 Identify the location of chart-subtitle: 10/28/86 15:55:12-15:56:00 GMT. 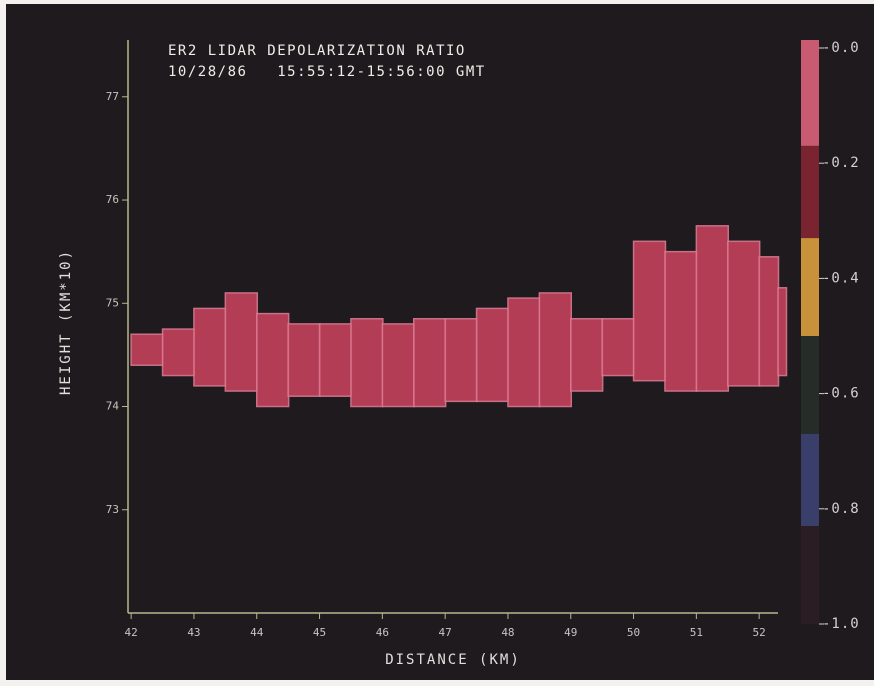
(327, 72).